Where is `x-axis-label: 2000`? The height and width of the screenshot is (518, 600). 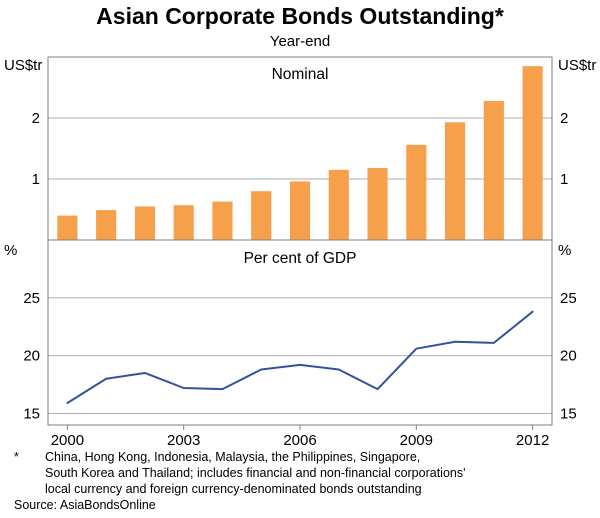
x-axis-label: 2000 is located at coordinates (67, 440).